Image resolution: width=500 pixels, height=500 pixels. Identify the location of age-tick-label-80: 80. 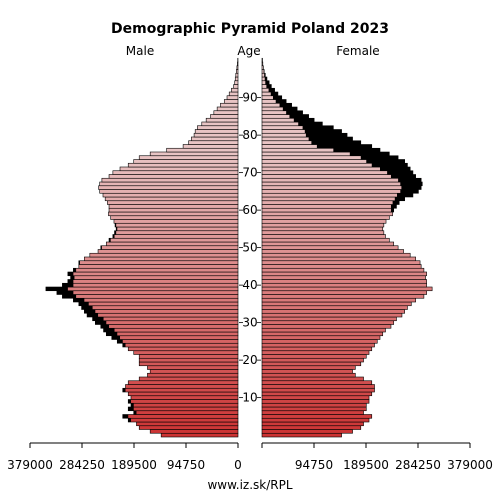
(249, 135).